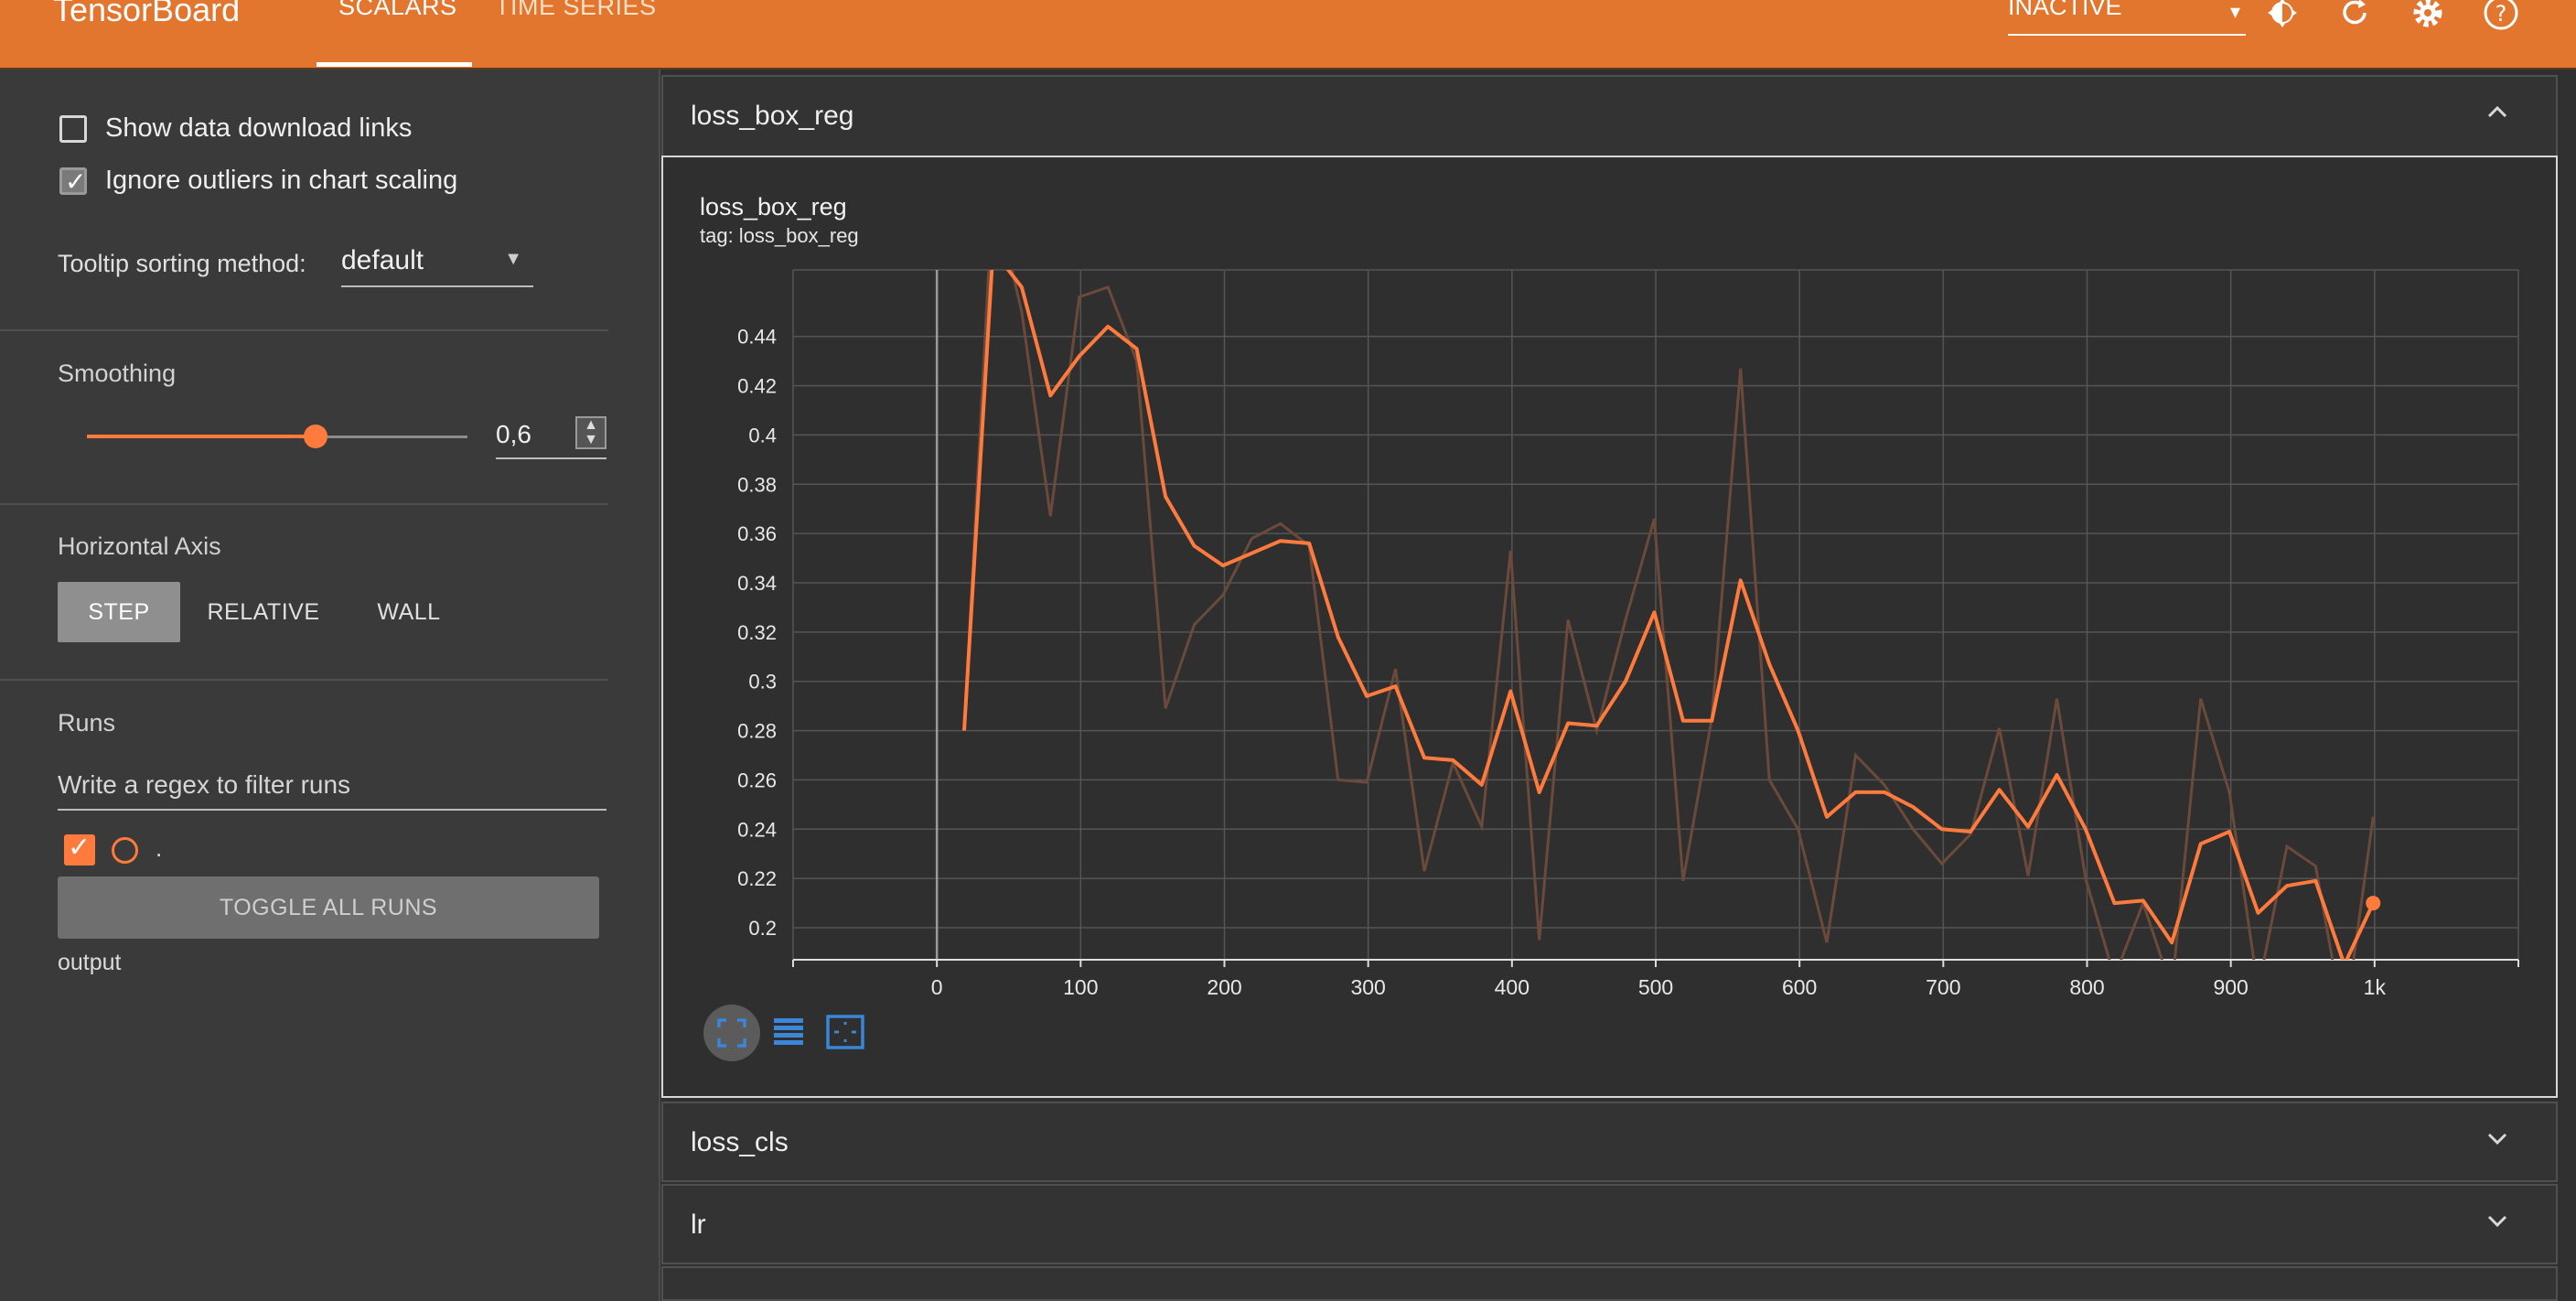 Image resolution: width=2576 pixels, height=1301 pixels. What do you see at coordinates (160, 848) in the screenshot?
I see `run-name: .` at bounding box center [160, 848].